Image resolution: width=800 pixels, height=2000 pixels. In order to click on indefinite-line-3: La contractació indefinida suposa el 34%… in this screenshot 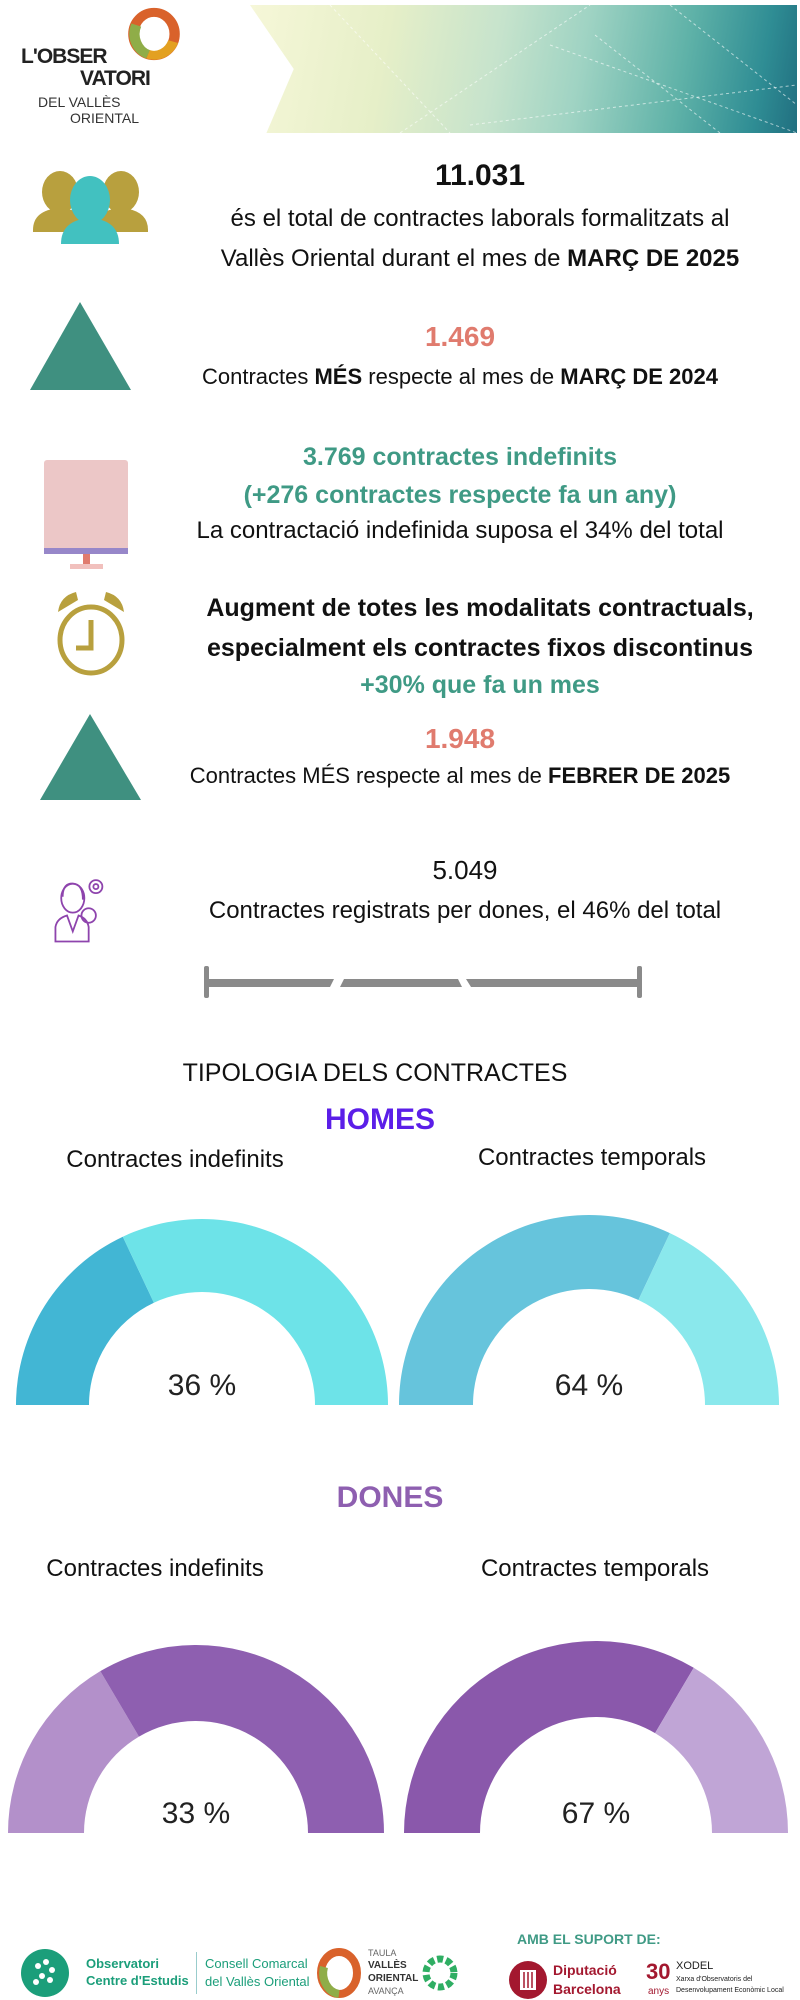, I will do `click(460, 530)`.